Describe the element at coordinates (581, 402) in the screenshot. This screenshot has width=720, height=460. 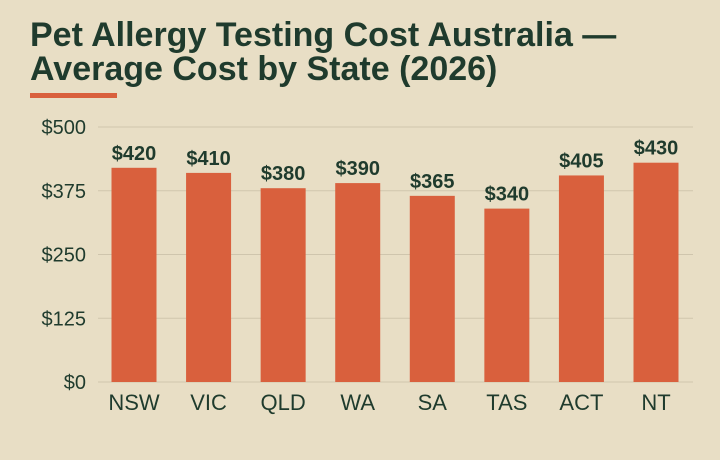
I see `x-category-label: ACT` at that location.